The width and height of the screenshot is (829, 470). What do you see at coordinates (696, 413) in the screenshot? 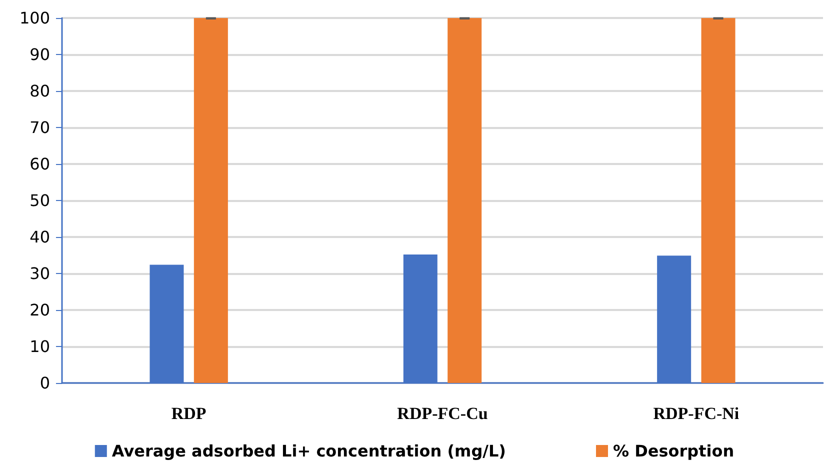
I see `x-tick-label: RDP-FC-Ni` at bounding box center [696, 413].